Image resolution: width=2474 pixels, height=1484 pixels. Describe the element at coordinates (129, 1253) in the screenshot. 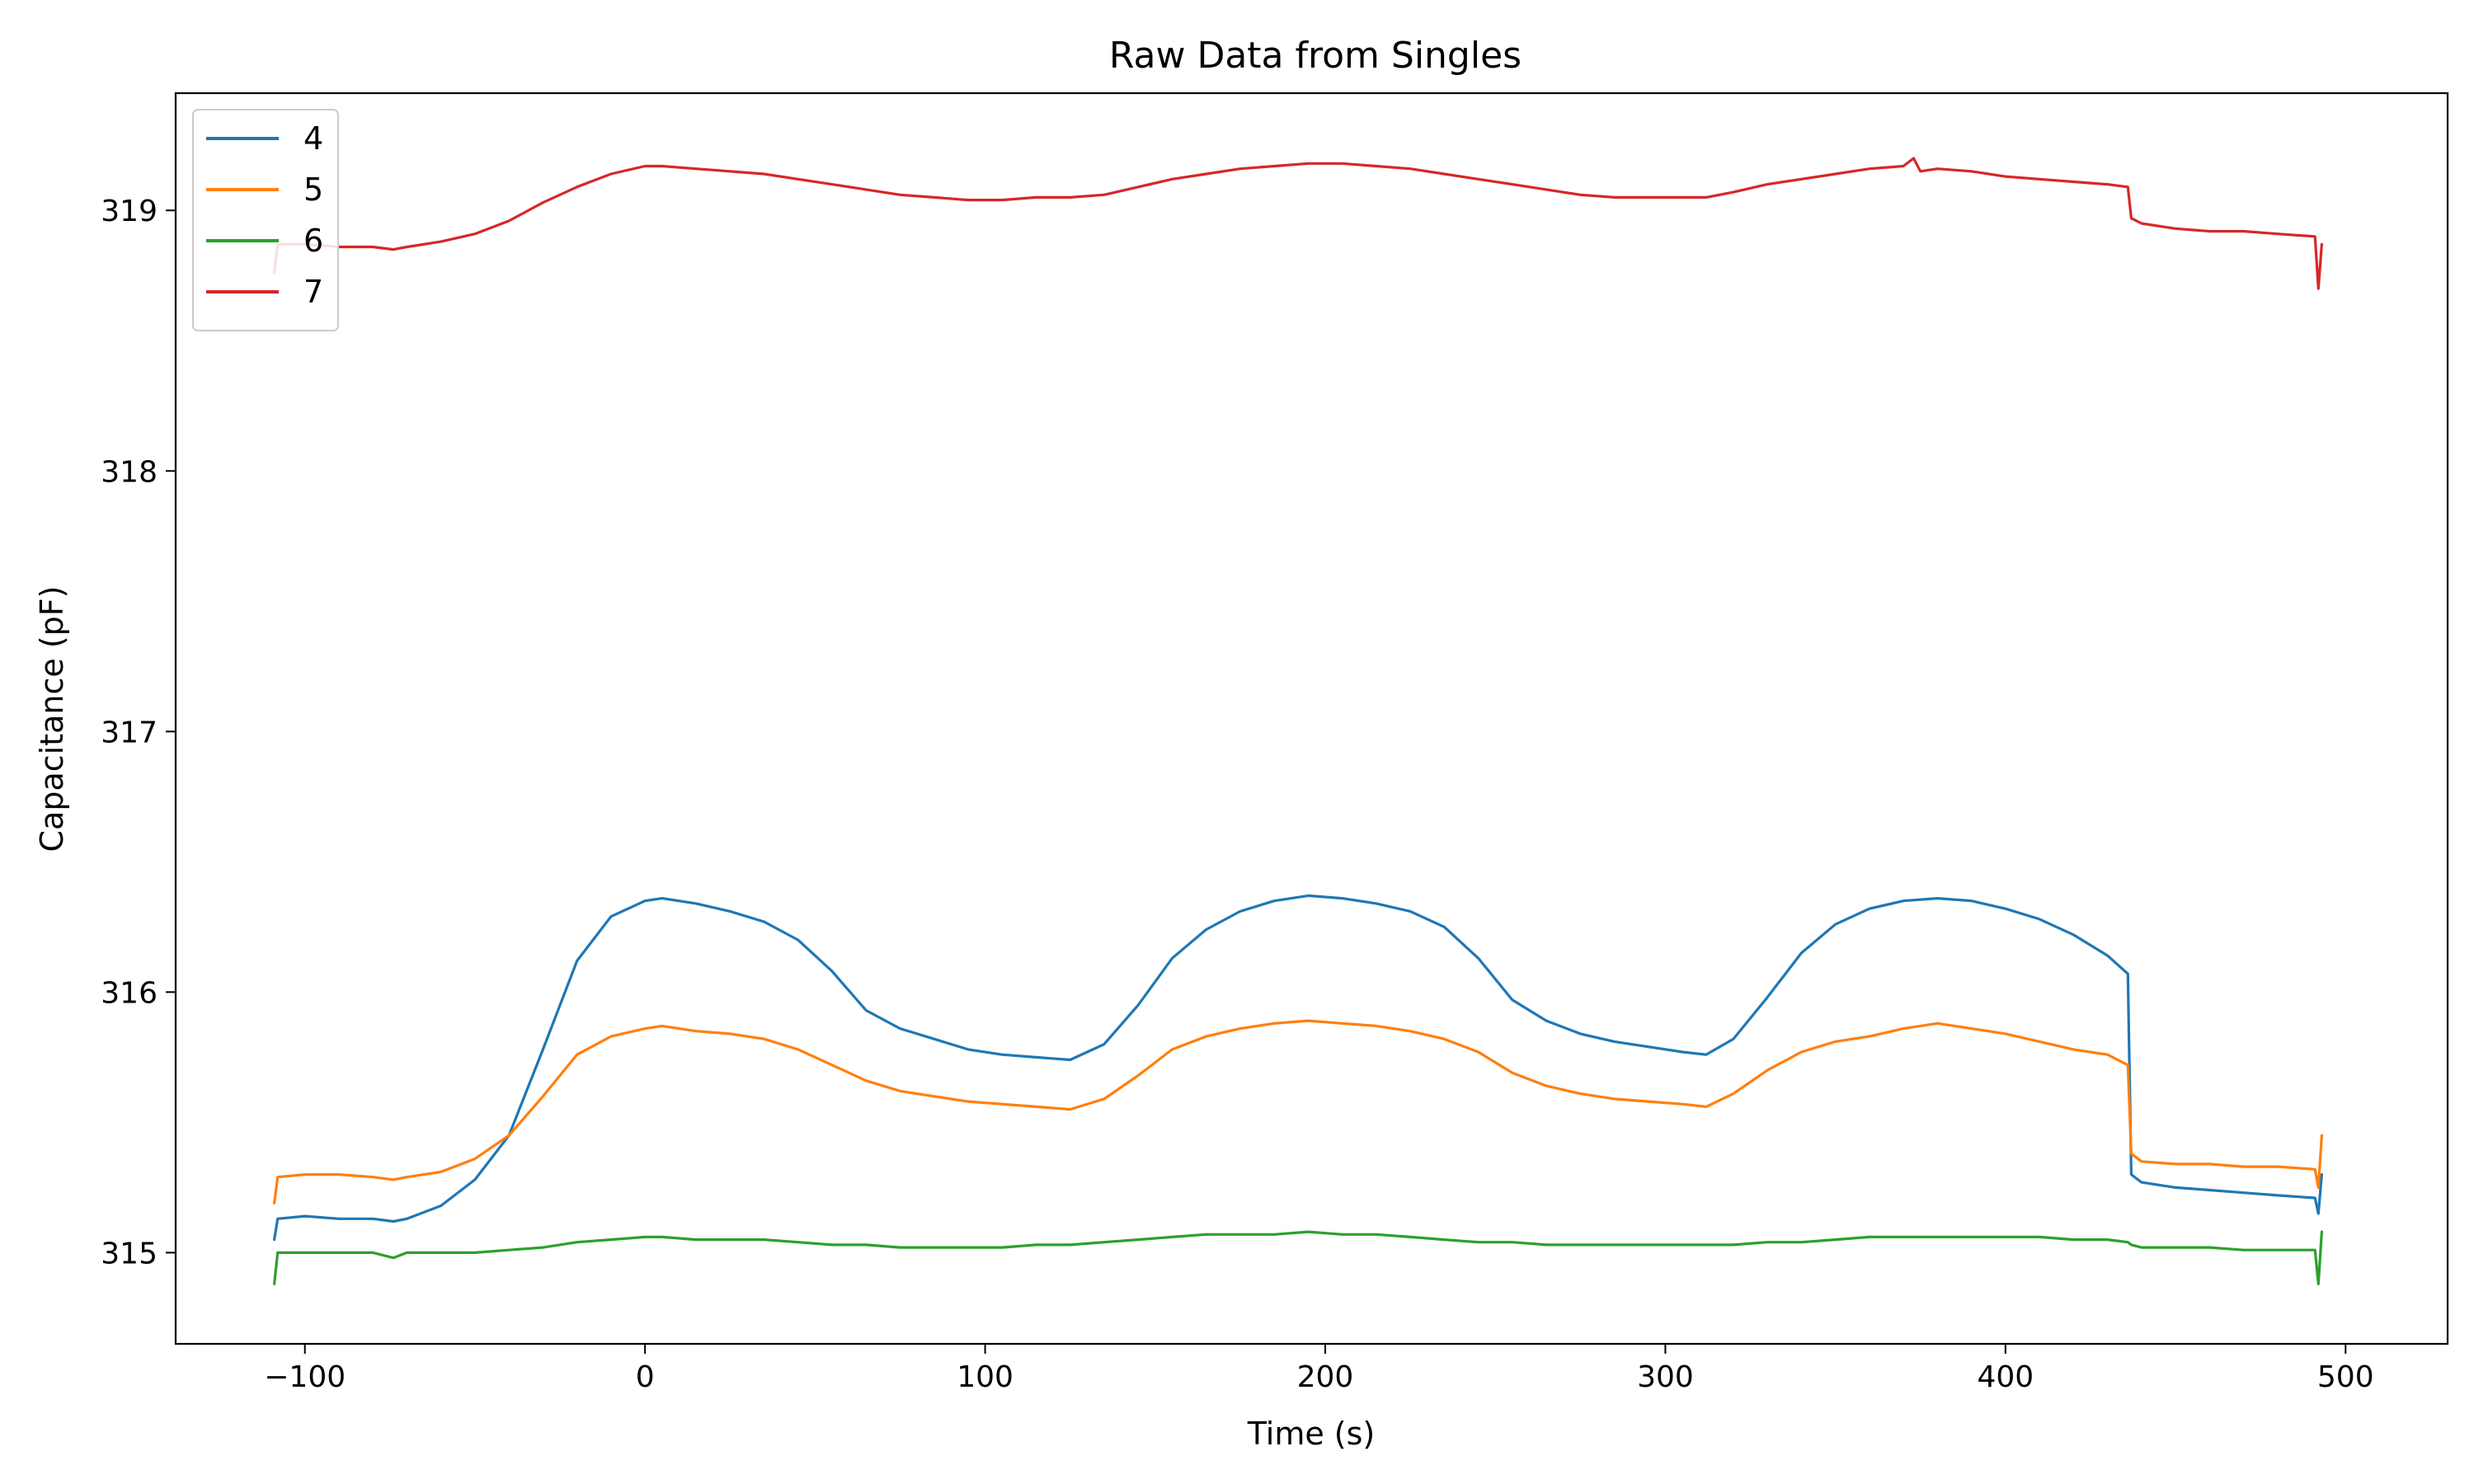

I see `y-tick-label: 315` at that location.